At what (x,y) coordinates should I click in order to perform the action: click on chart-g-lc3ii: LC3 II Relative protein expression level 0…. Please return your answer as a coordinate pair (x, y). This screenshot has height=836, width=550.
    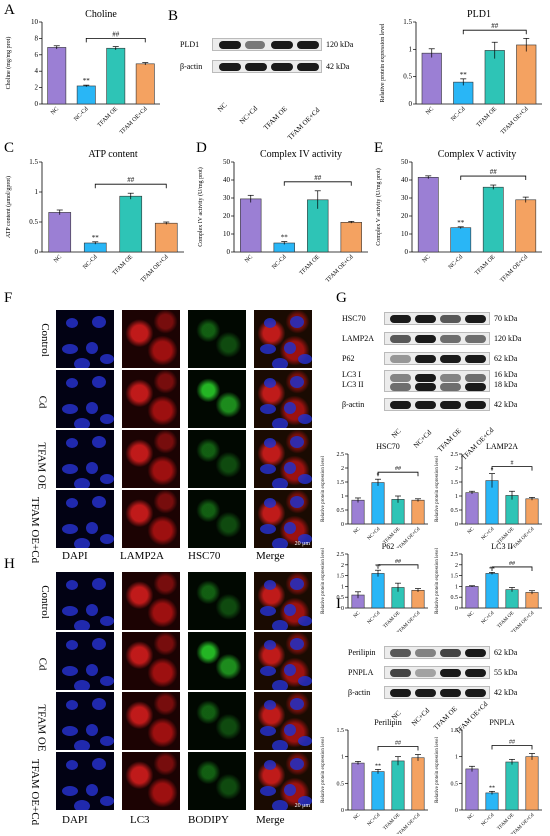
    Looking at the image, I should click on (488, 587).